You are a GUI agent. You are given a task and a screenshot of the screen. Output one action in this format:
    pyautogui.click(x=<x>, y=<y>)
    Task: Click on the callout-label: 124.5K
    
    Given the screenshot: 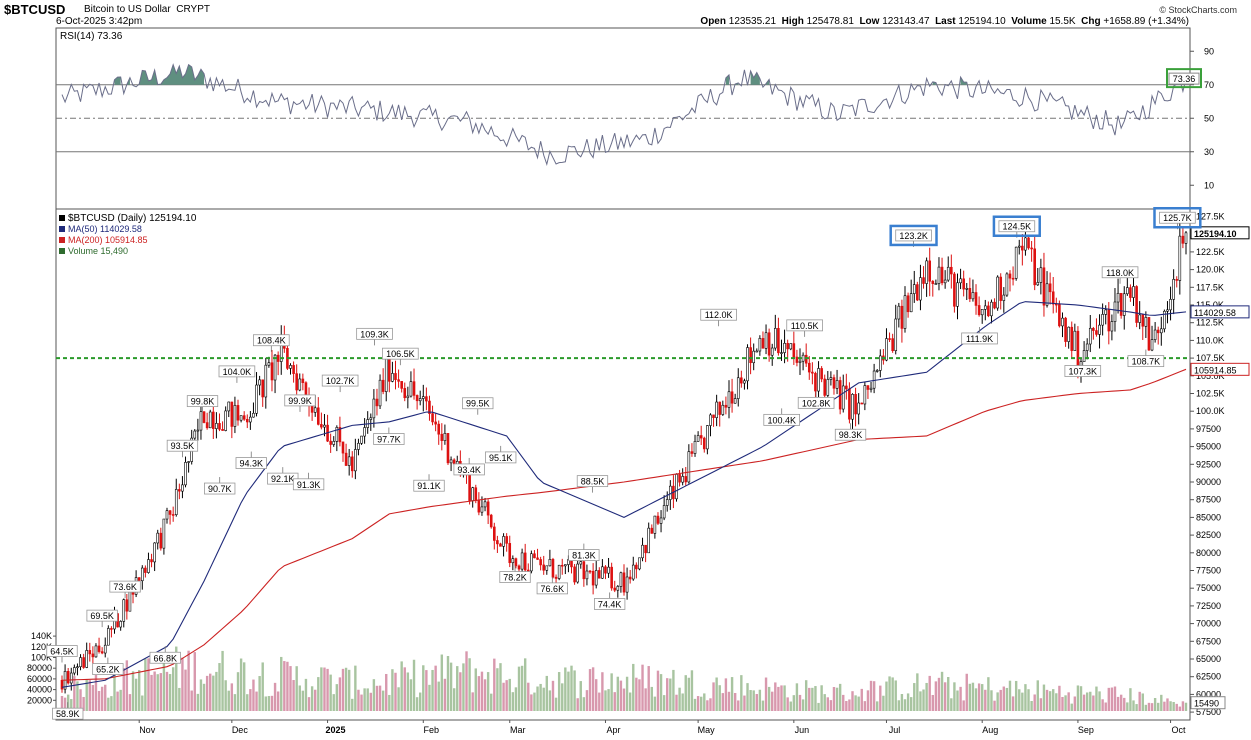 What is the action you would take?
    pyautogui.click(x=1017, y=227)
    